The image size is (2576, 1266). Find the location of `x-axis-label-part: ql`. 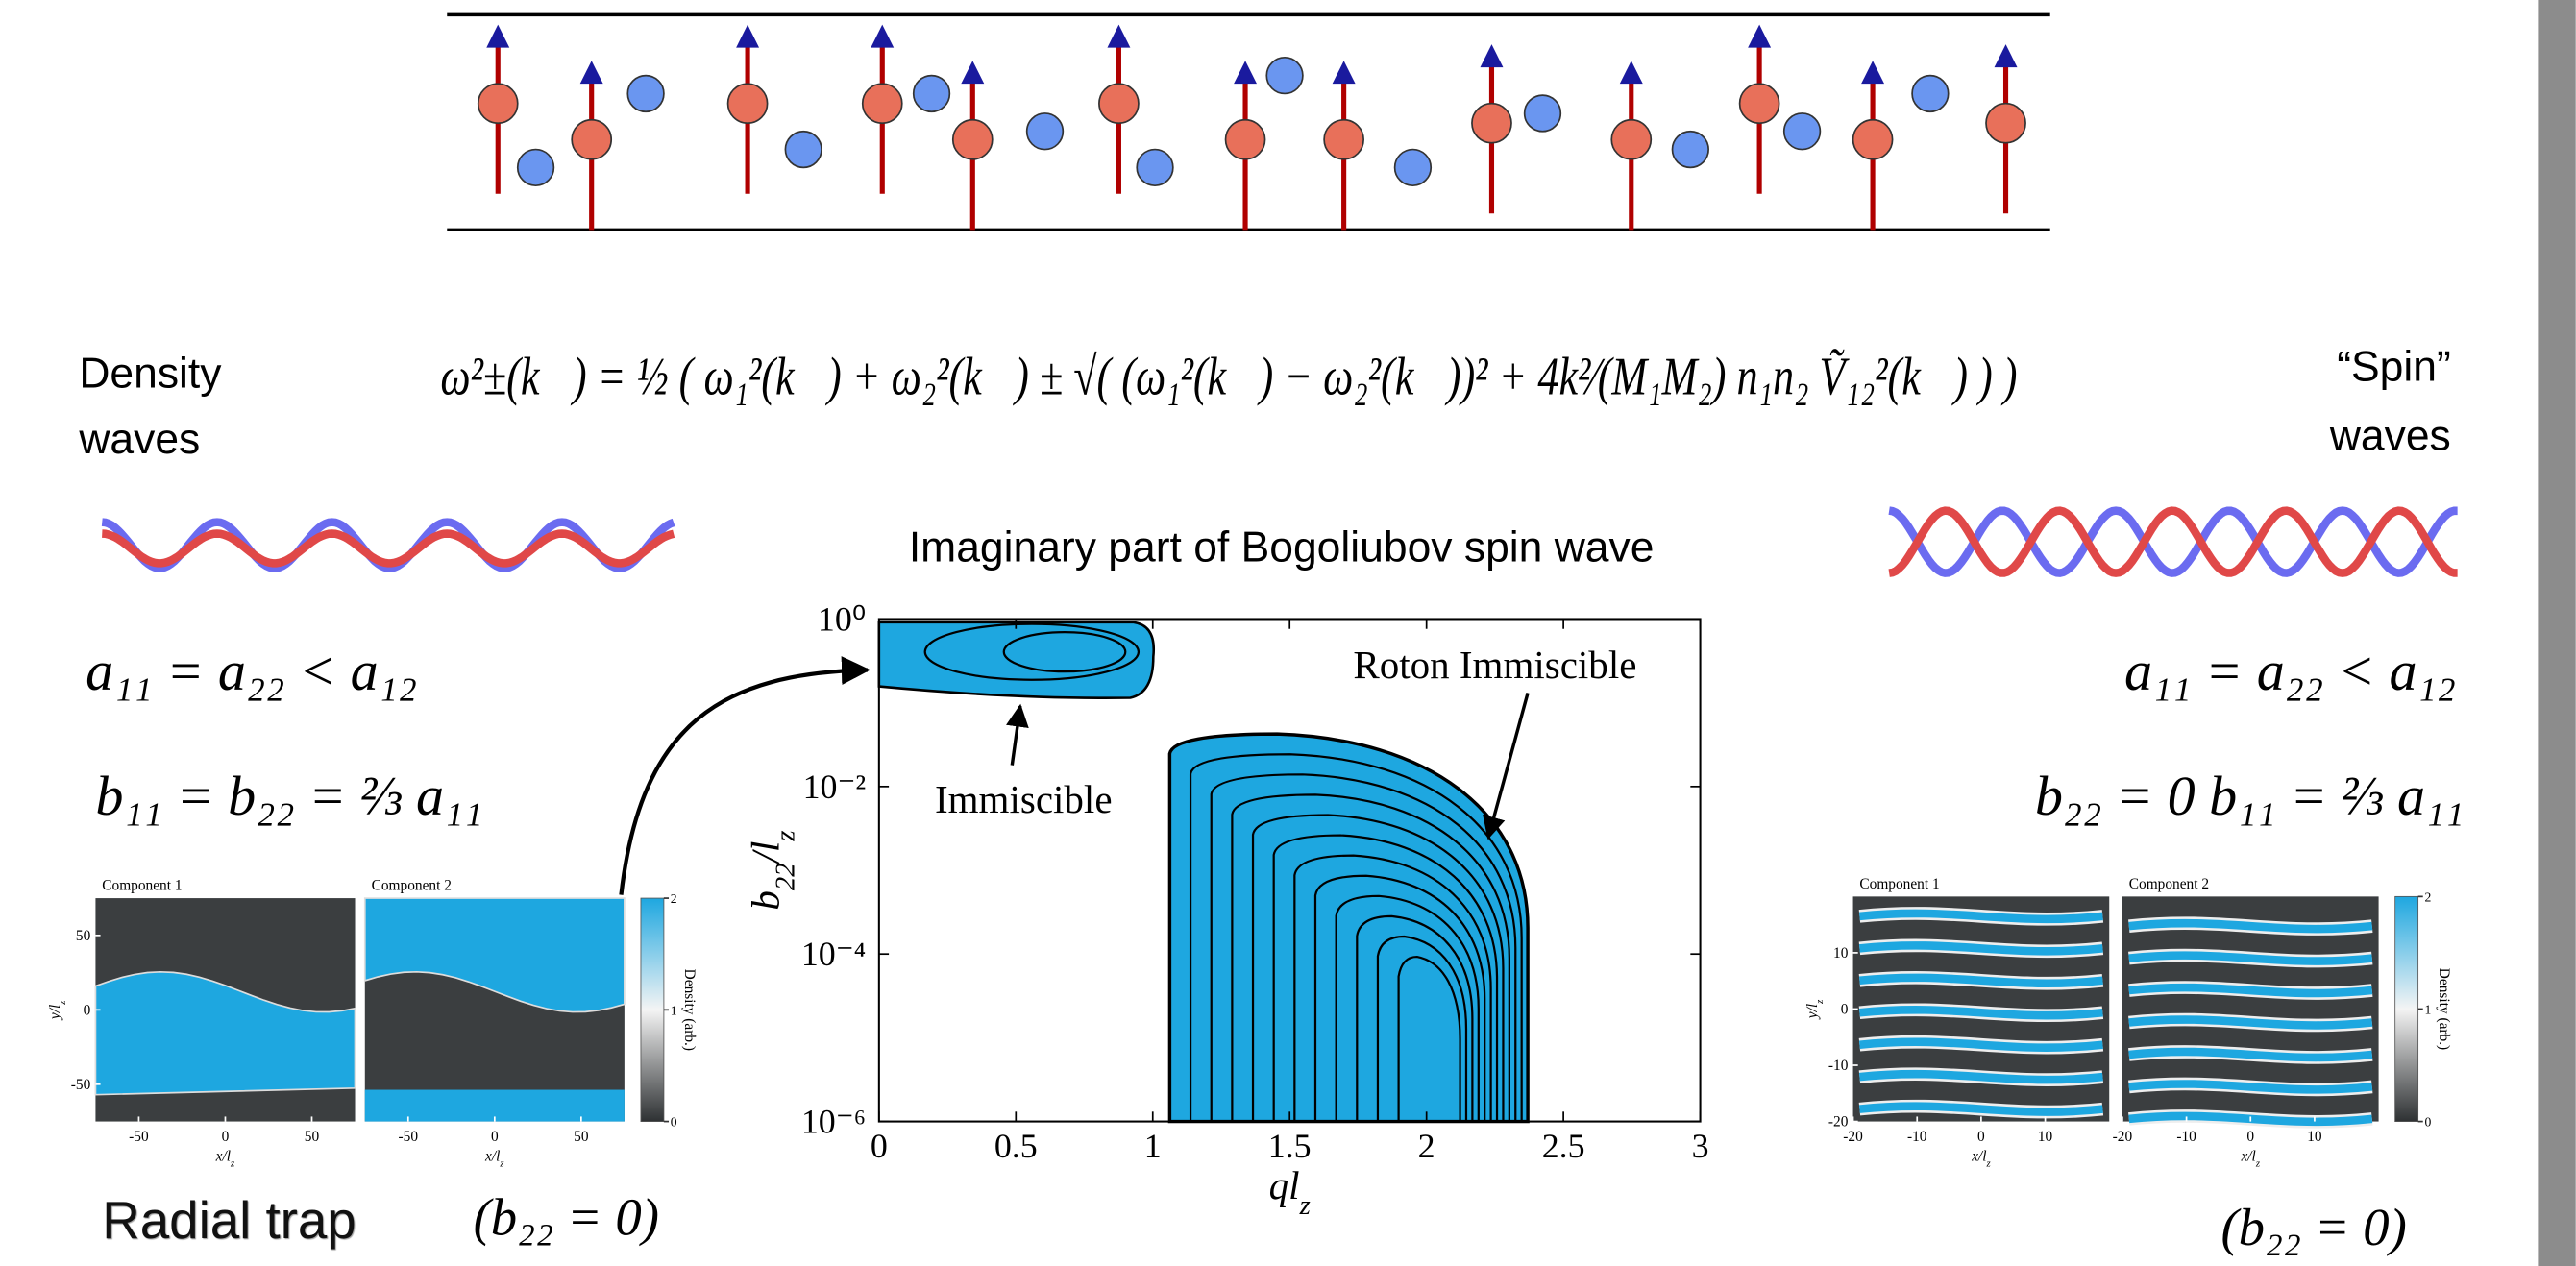

x-axis-label-part: ql is located at coordinates (1284, 1185).